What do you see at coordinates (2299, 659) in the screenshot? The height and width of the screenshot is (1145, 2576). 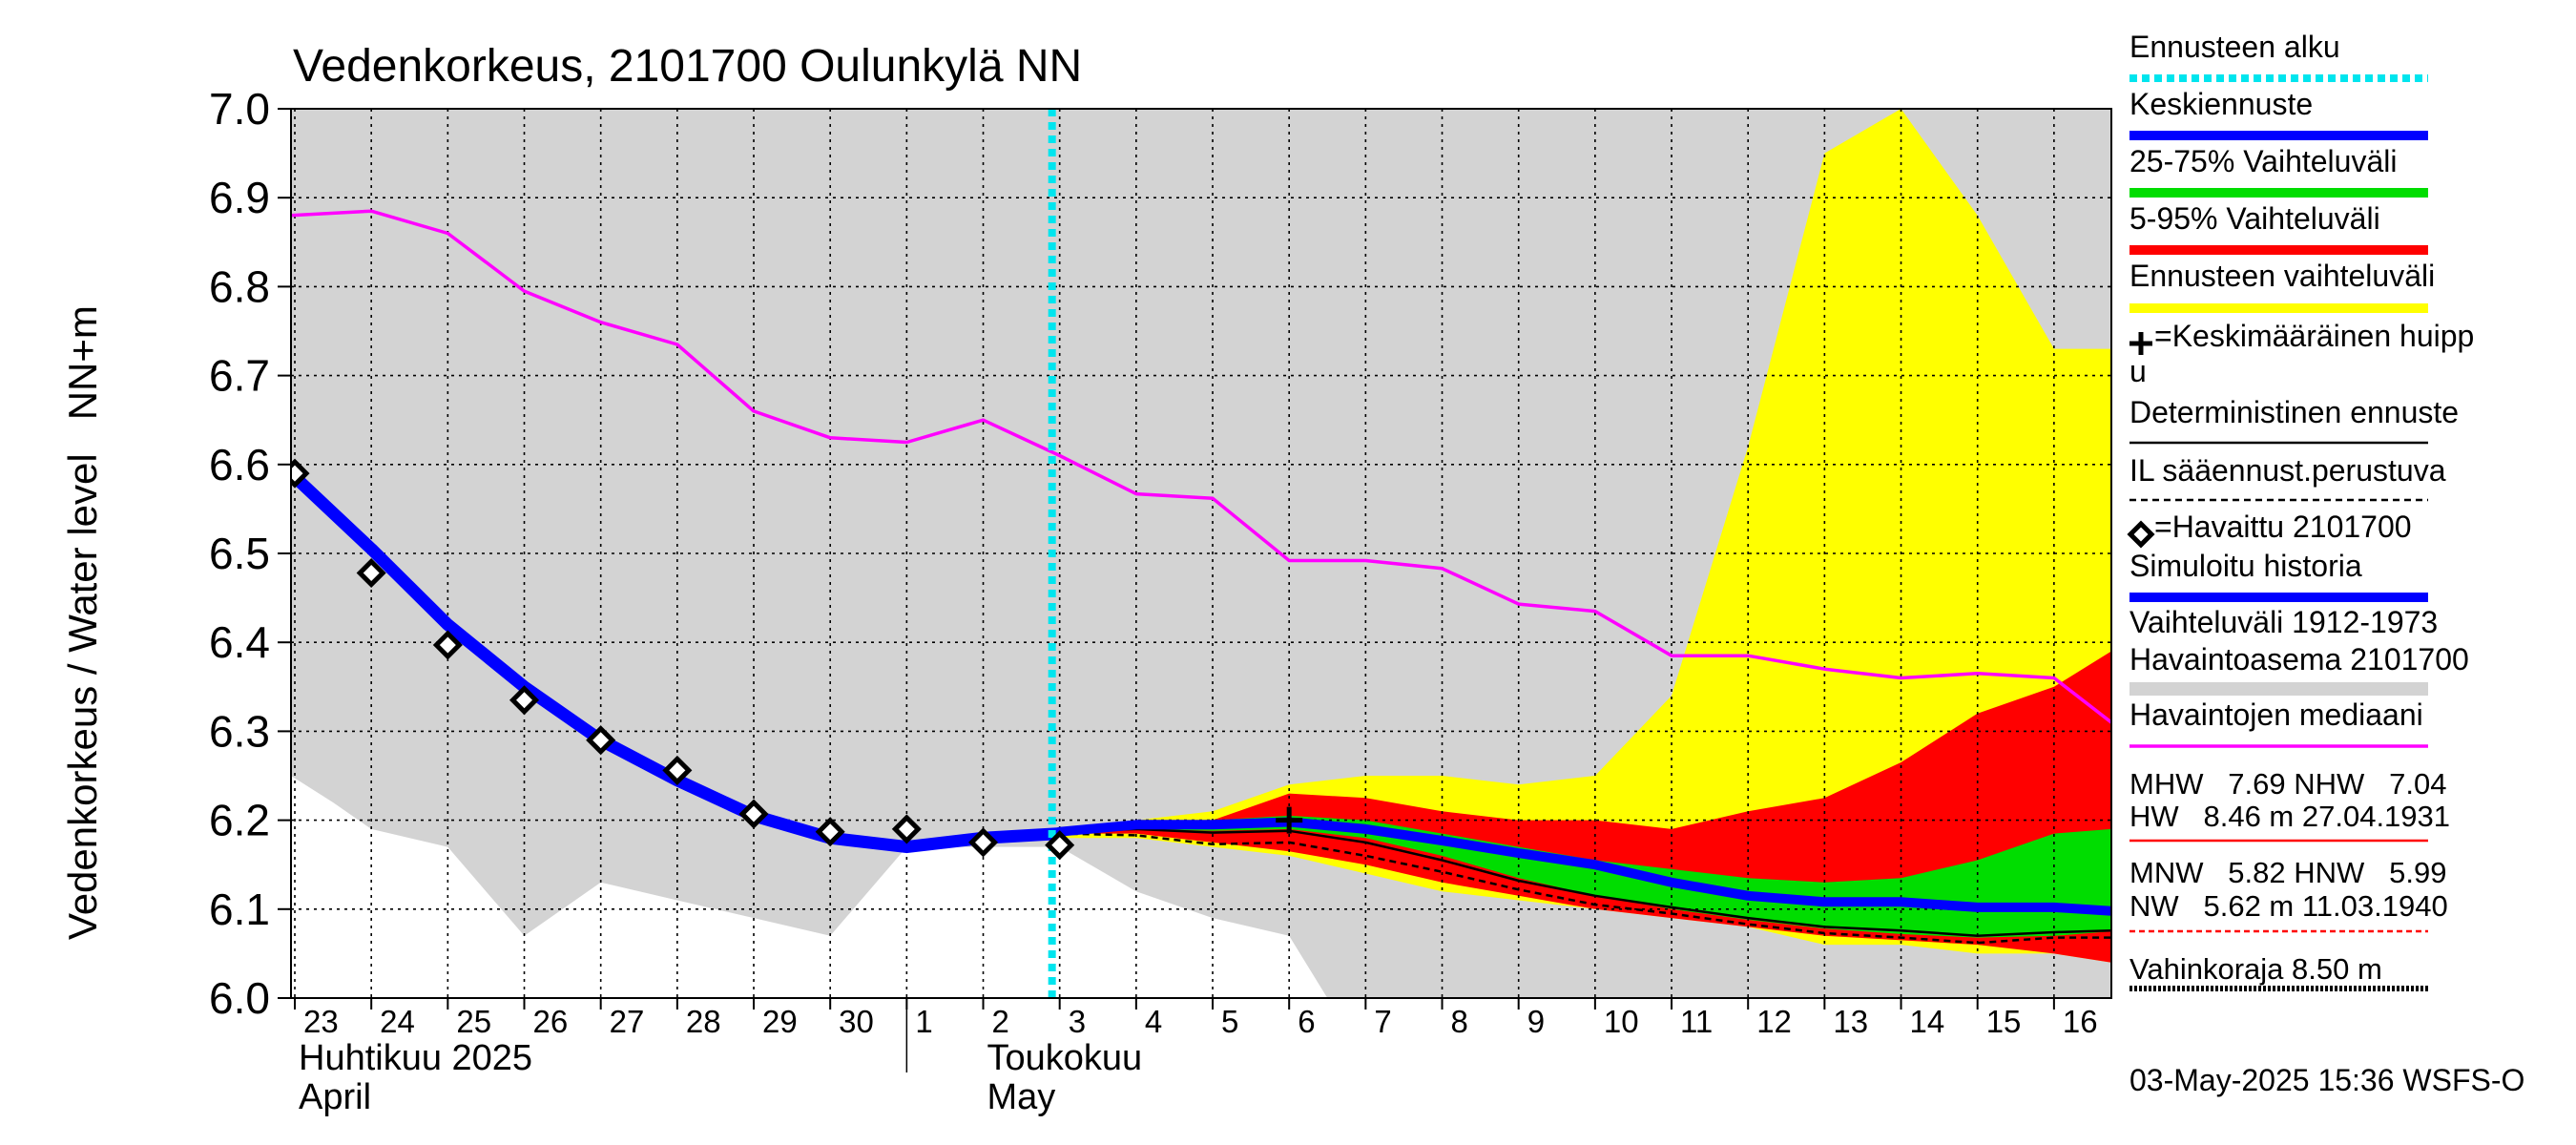 I see `legend-label2-vaihteluv-li-1912-1973: Havaintoasema 2101700` at bounding box center [2299, 659].